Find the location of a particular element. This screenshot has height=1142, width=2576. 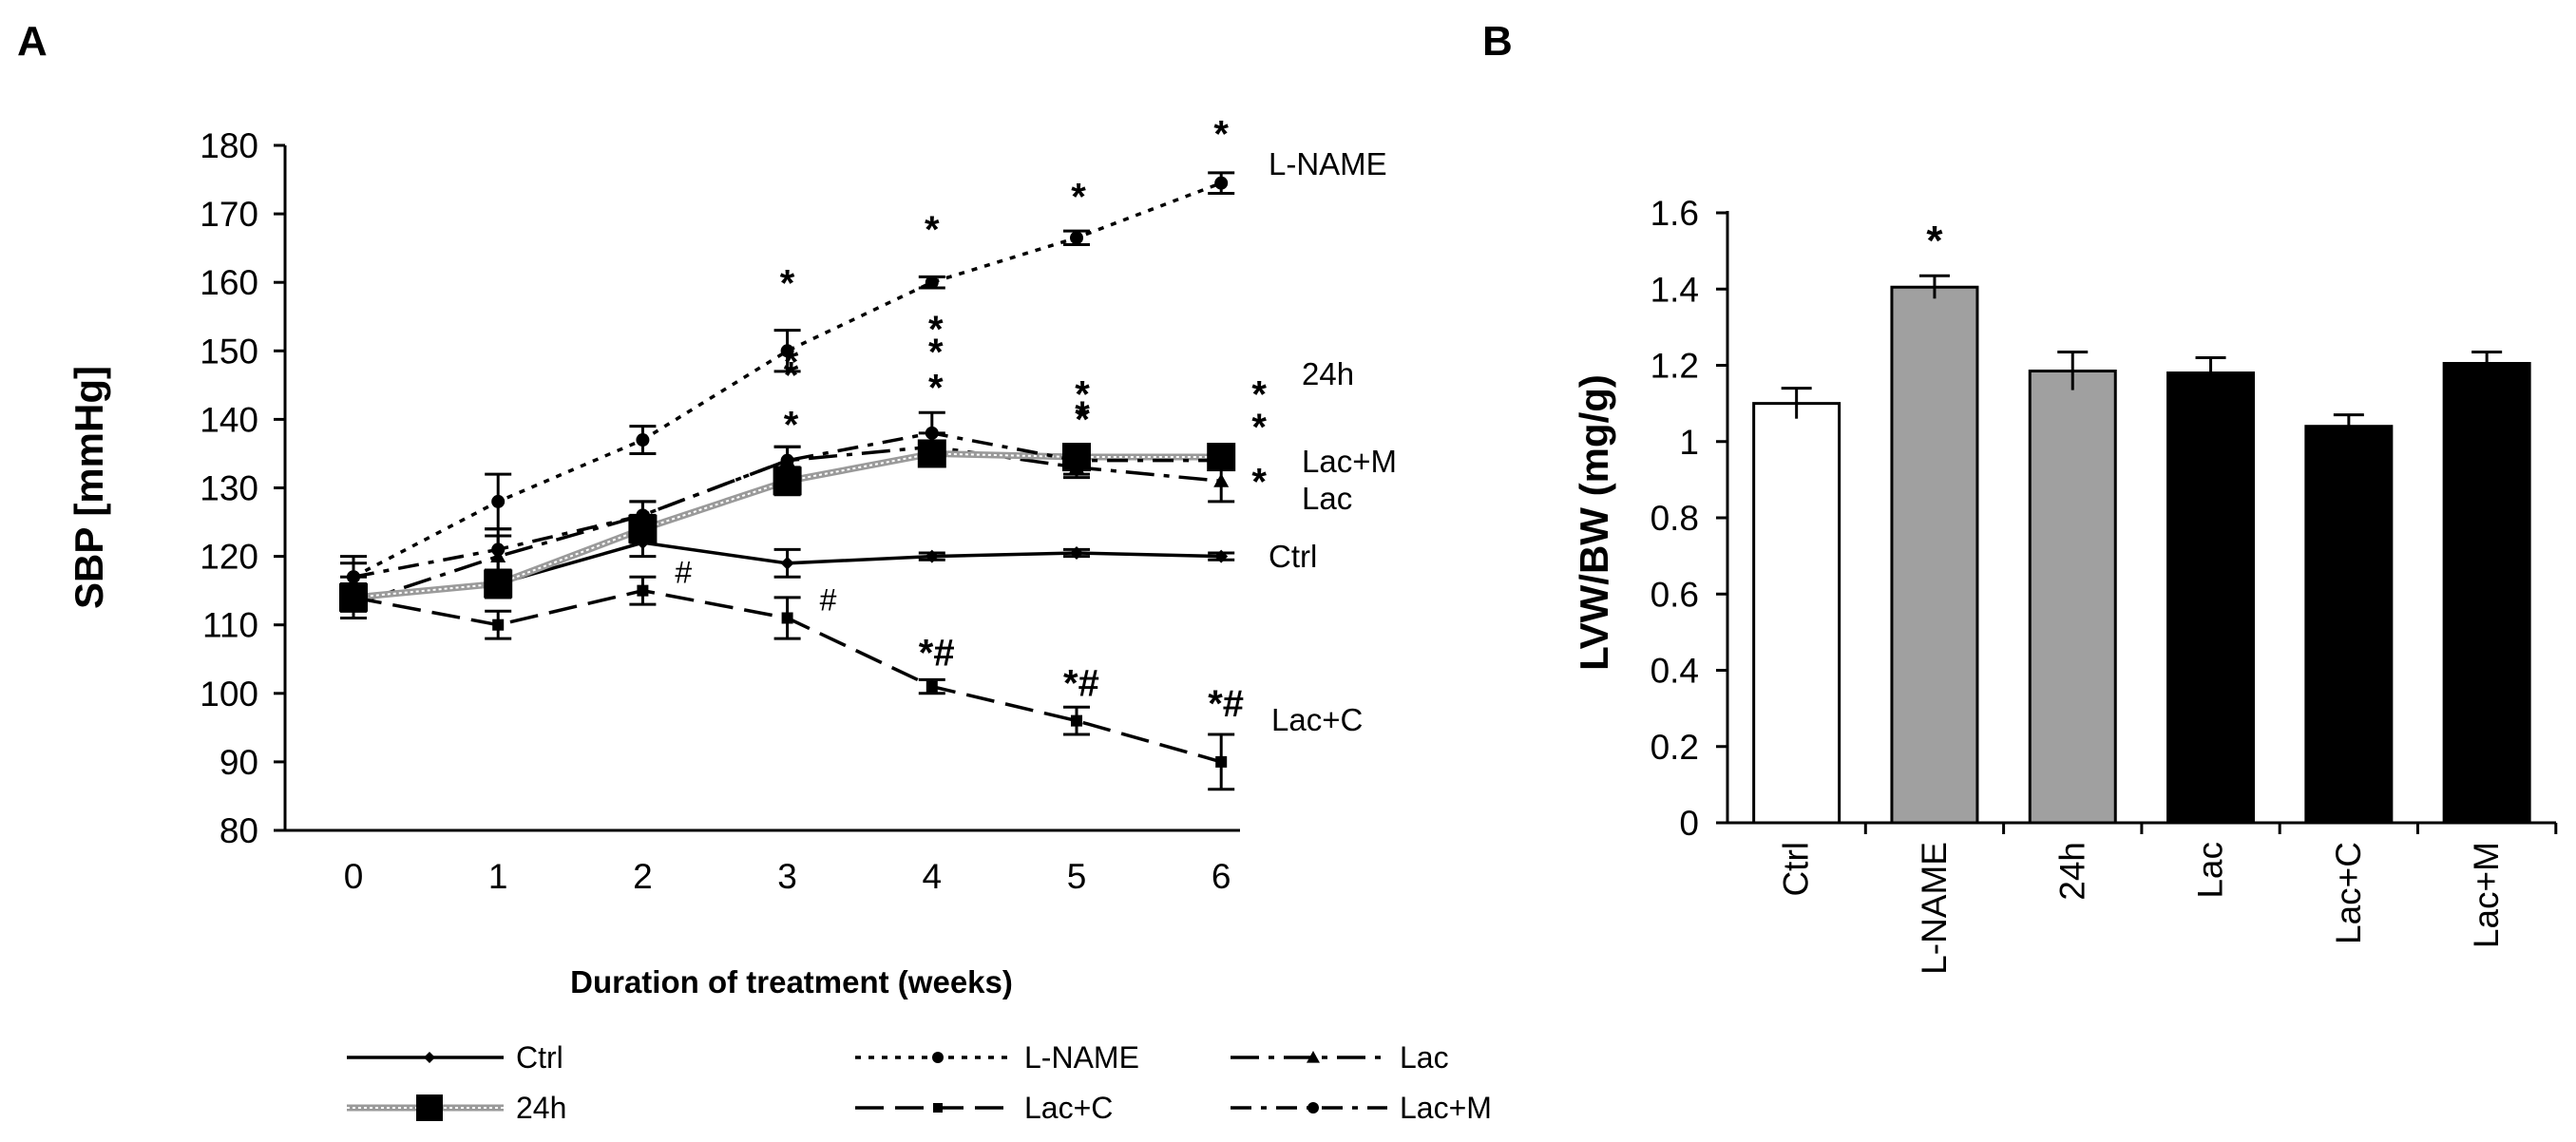

b-category-label: L-NAME is located at coordinates (1934, 909).